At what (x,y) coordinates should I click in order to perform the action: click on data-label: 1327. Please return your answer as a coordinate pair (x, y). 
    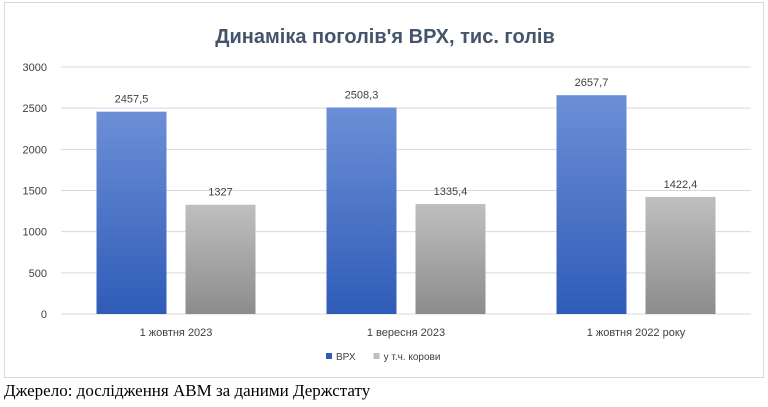
    Looking at the image, I should click on (220, 193).